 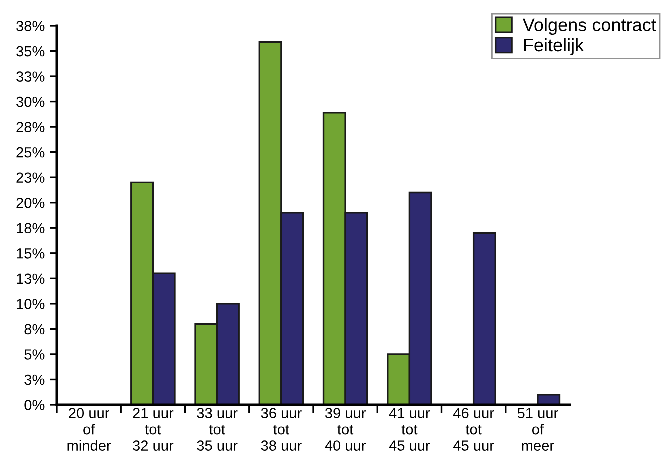 What do you see at coordinates (30, 51) in the screenshot?
I see `y-tick-label: 35%` at bounding box center [30, 51].